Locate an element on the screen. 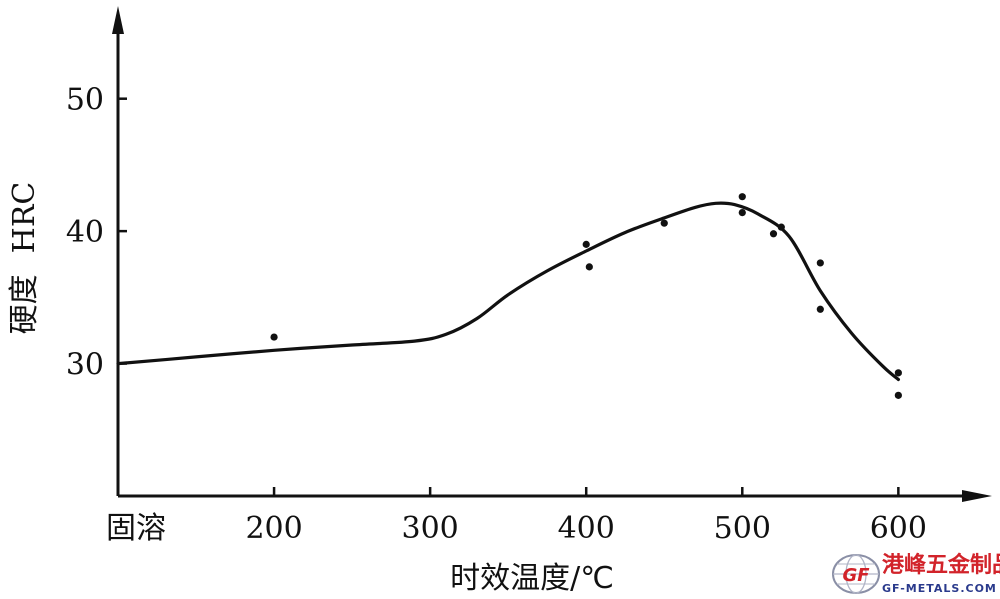 The height and width of the screenshot is (599, 1000). y-tick-label: 40 is located at coordinates (85, 232).